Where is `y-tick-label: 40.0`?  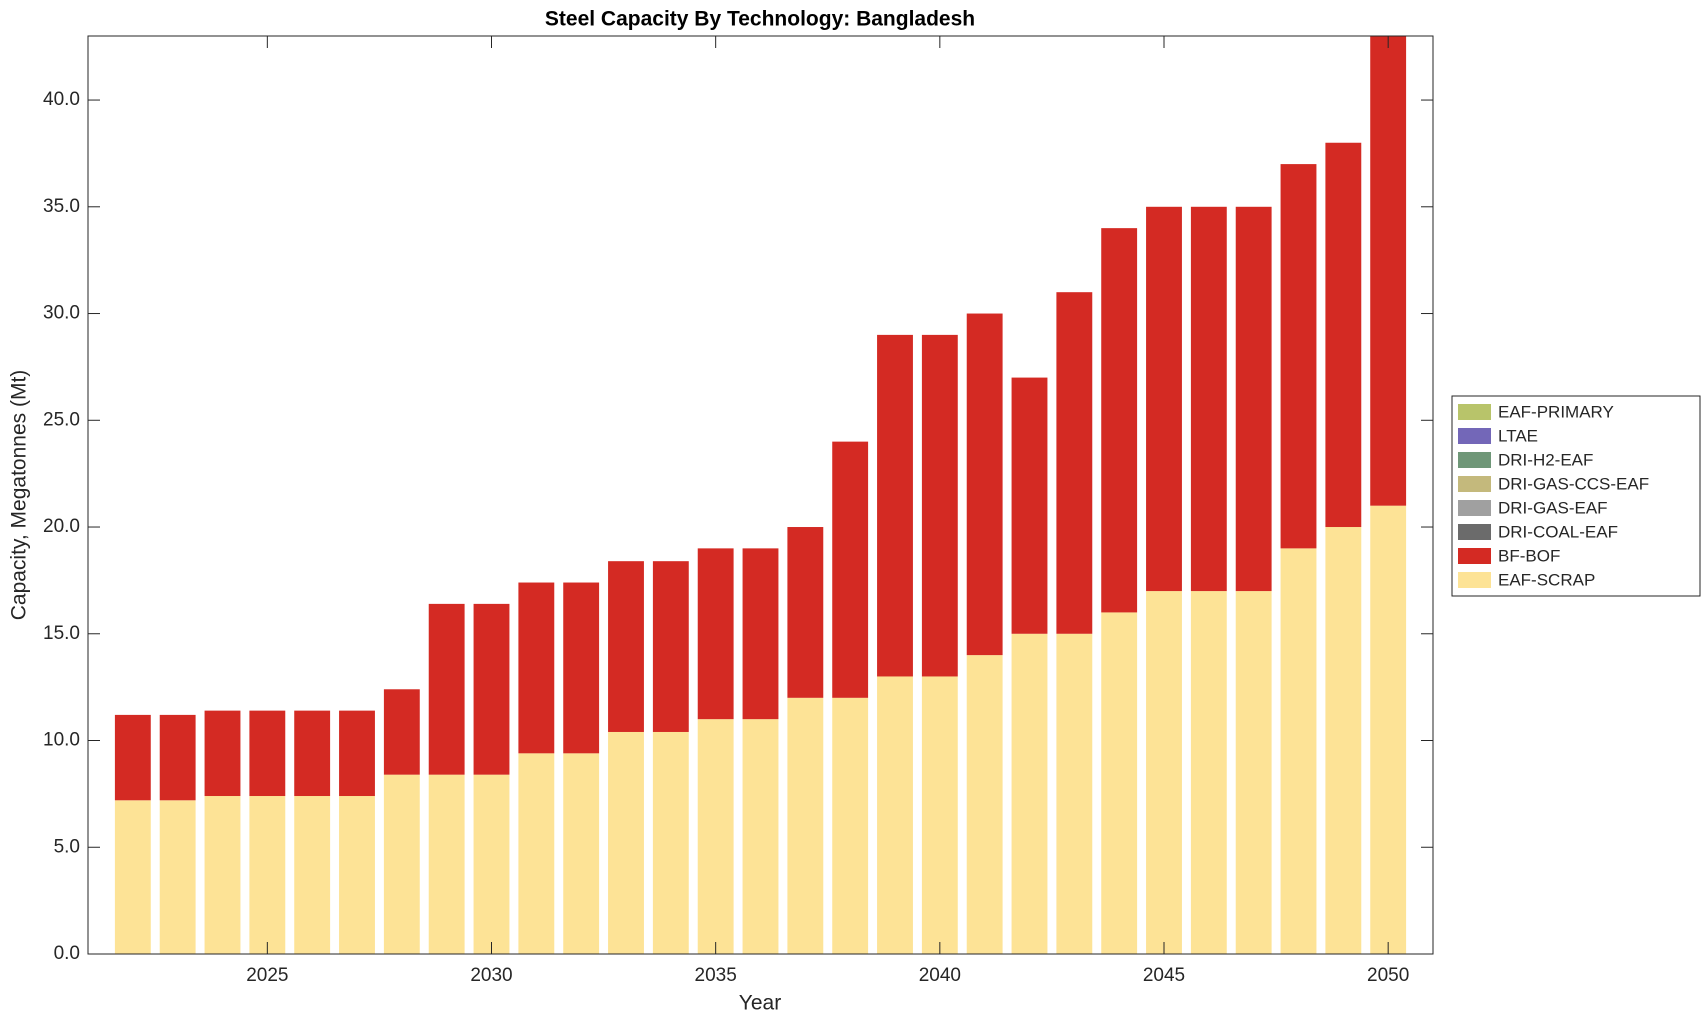
y-tick-label: 40.0 is located at coordinates (61, 99).